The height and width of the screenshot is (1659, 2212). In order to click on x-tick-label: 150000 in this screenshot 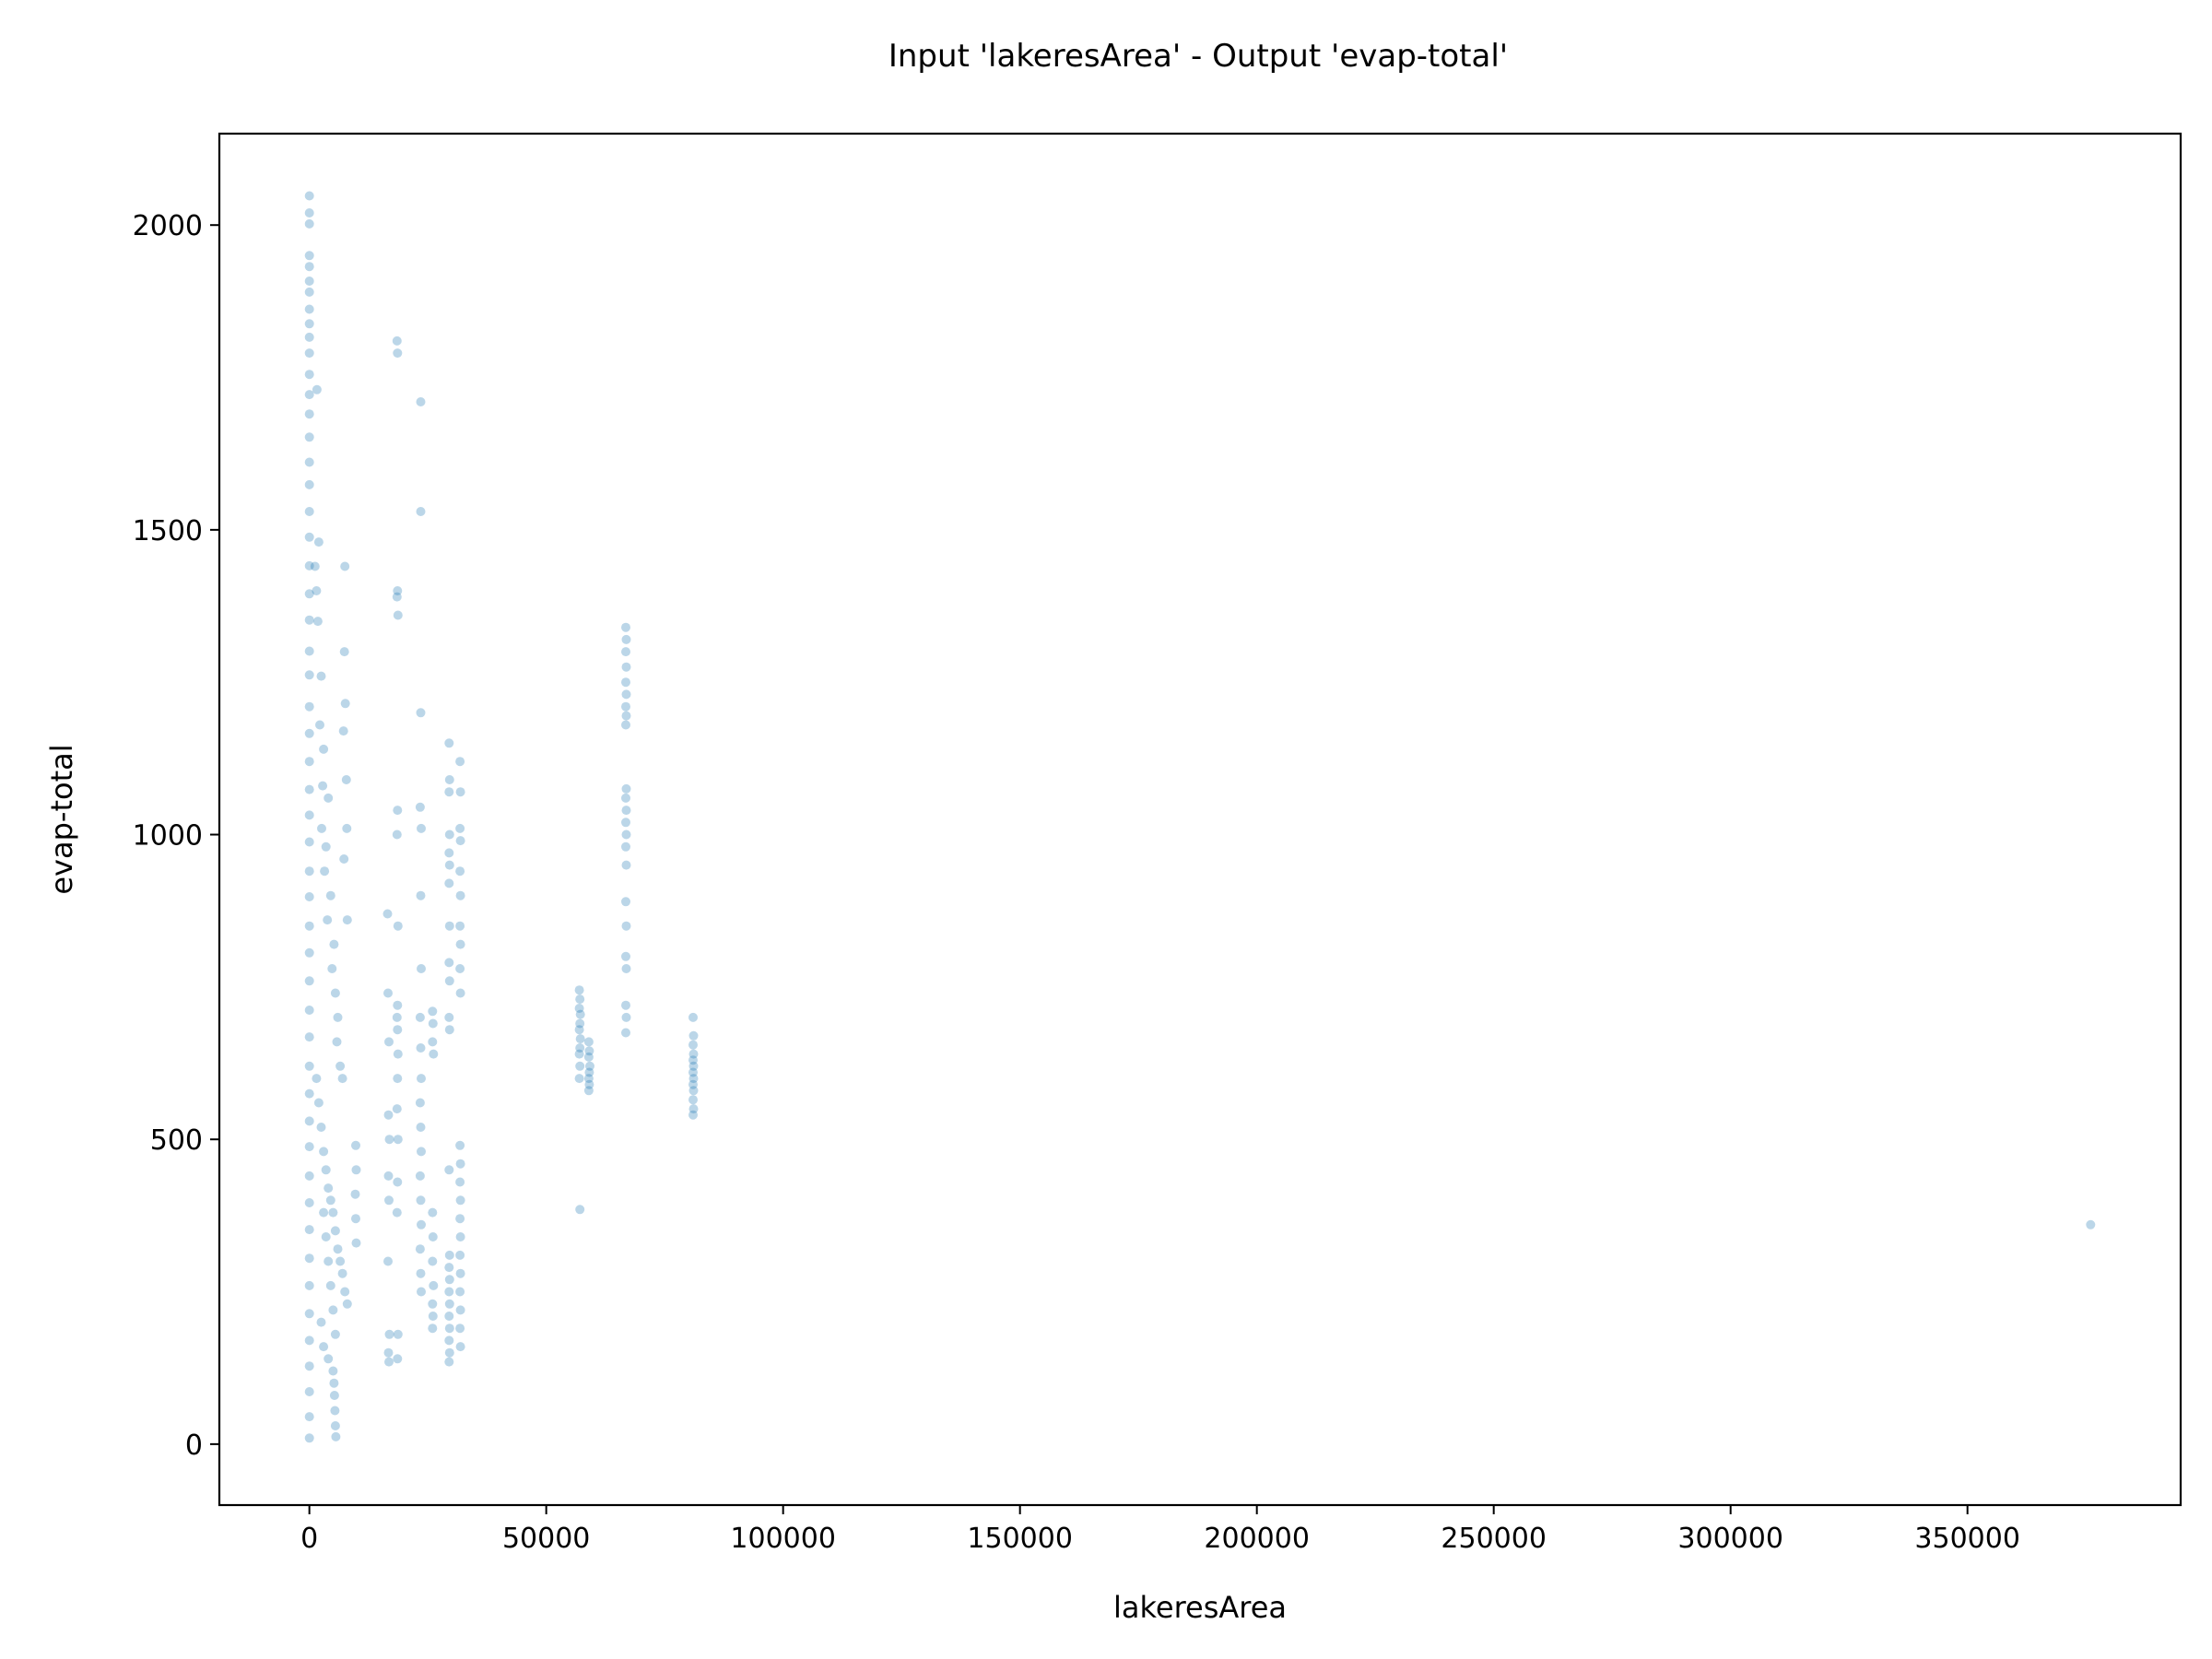, I will do `click(1020, 1539)`.